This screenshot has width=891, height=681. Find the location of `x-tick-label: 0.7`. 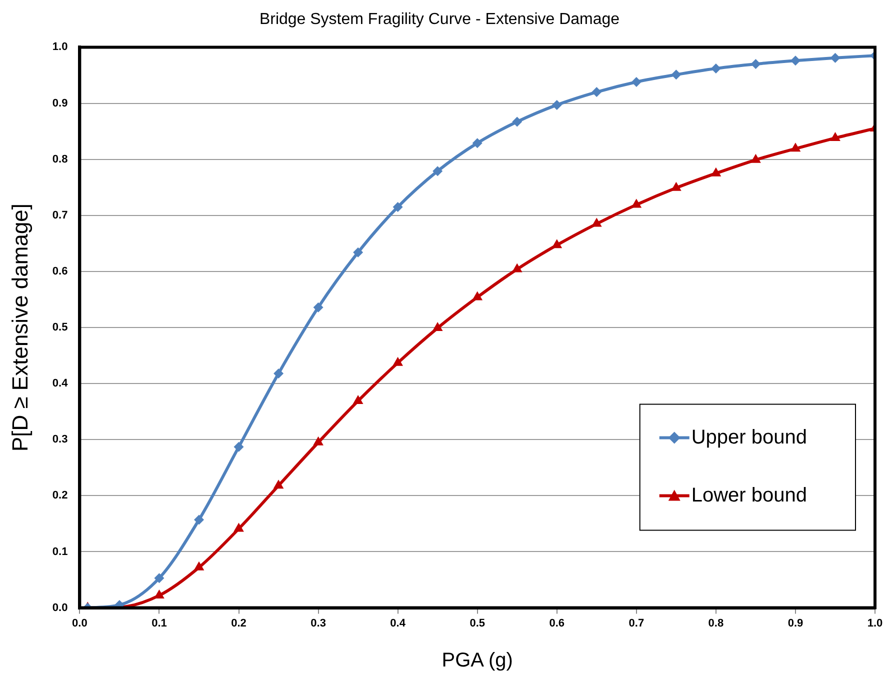

x-tick-label: 0.7 is located at coordinates (636, 623).